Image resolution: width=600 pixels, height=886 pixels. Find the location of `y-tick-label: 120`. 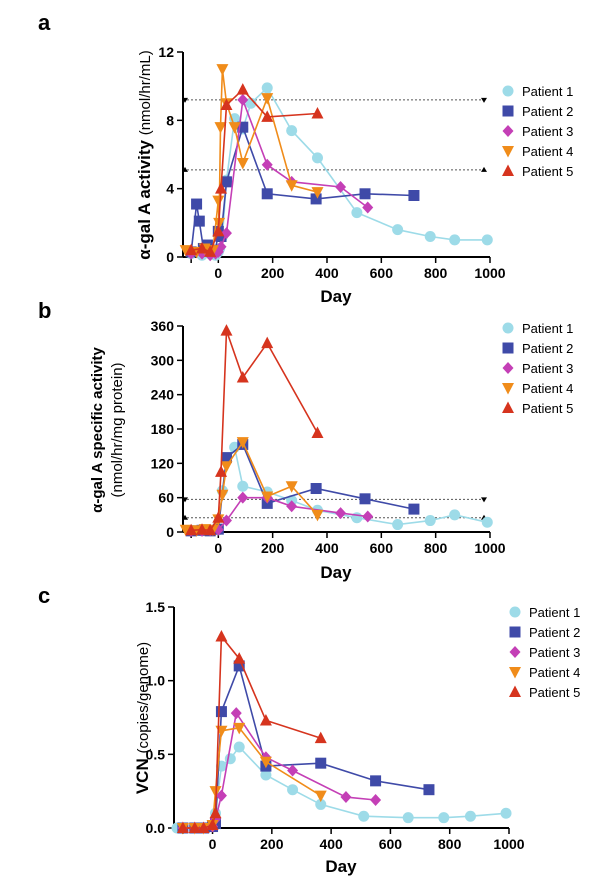

y-tick-label: 120 is located at coordinates (163, 463).